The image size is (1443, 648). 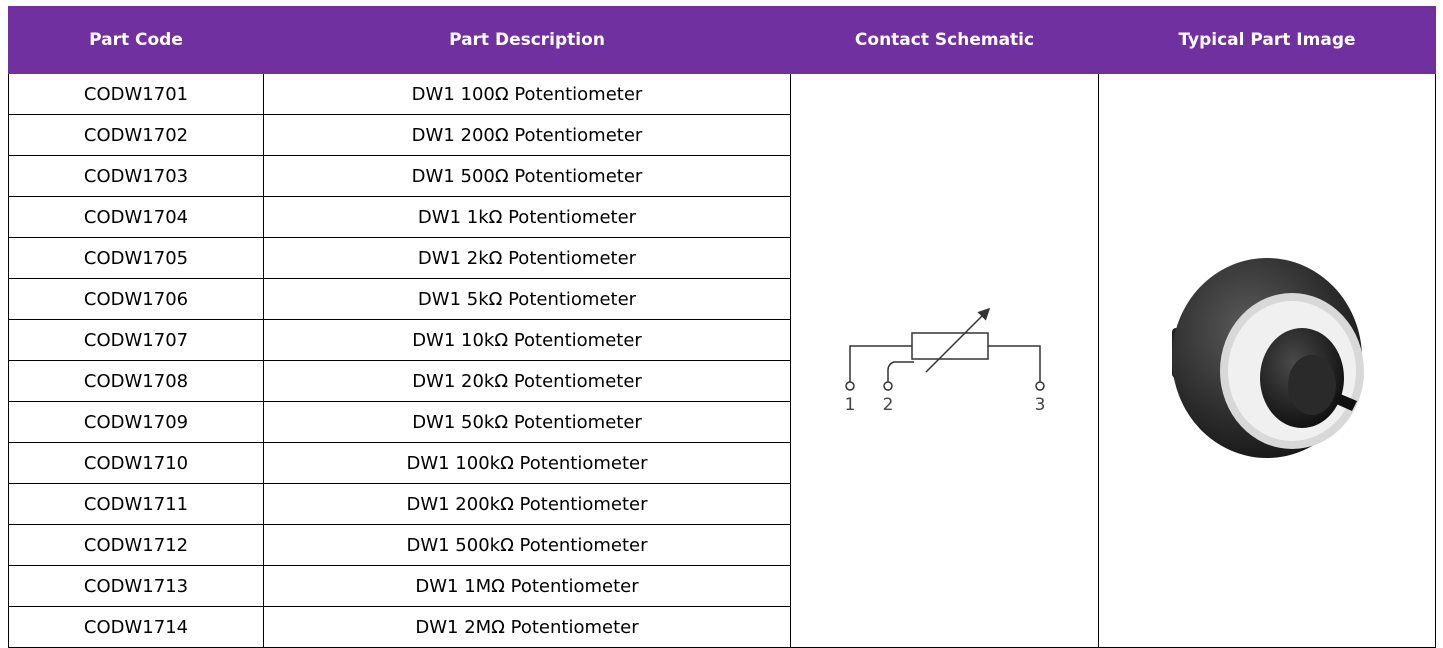 I want to click on part-code: CODW1711, so click(x=136, y=504).